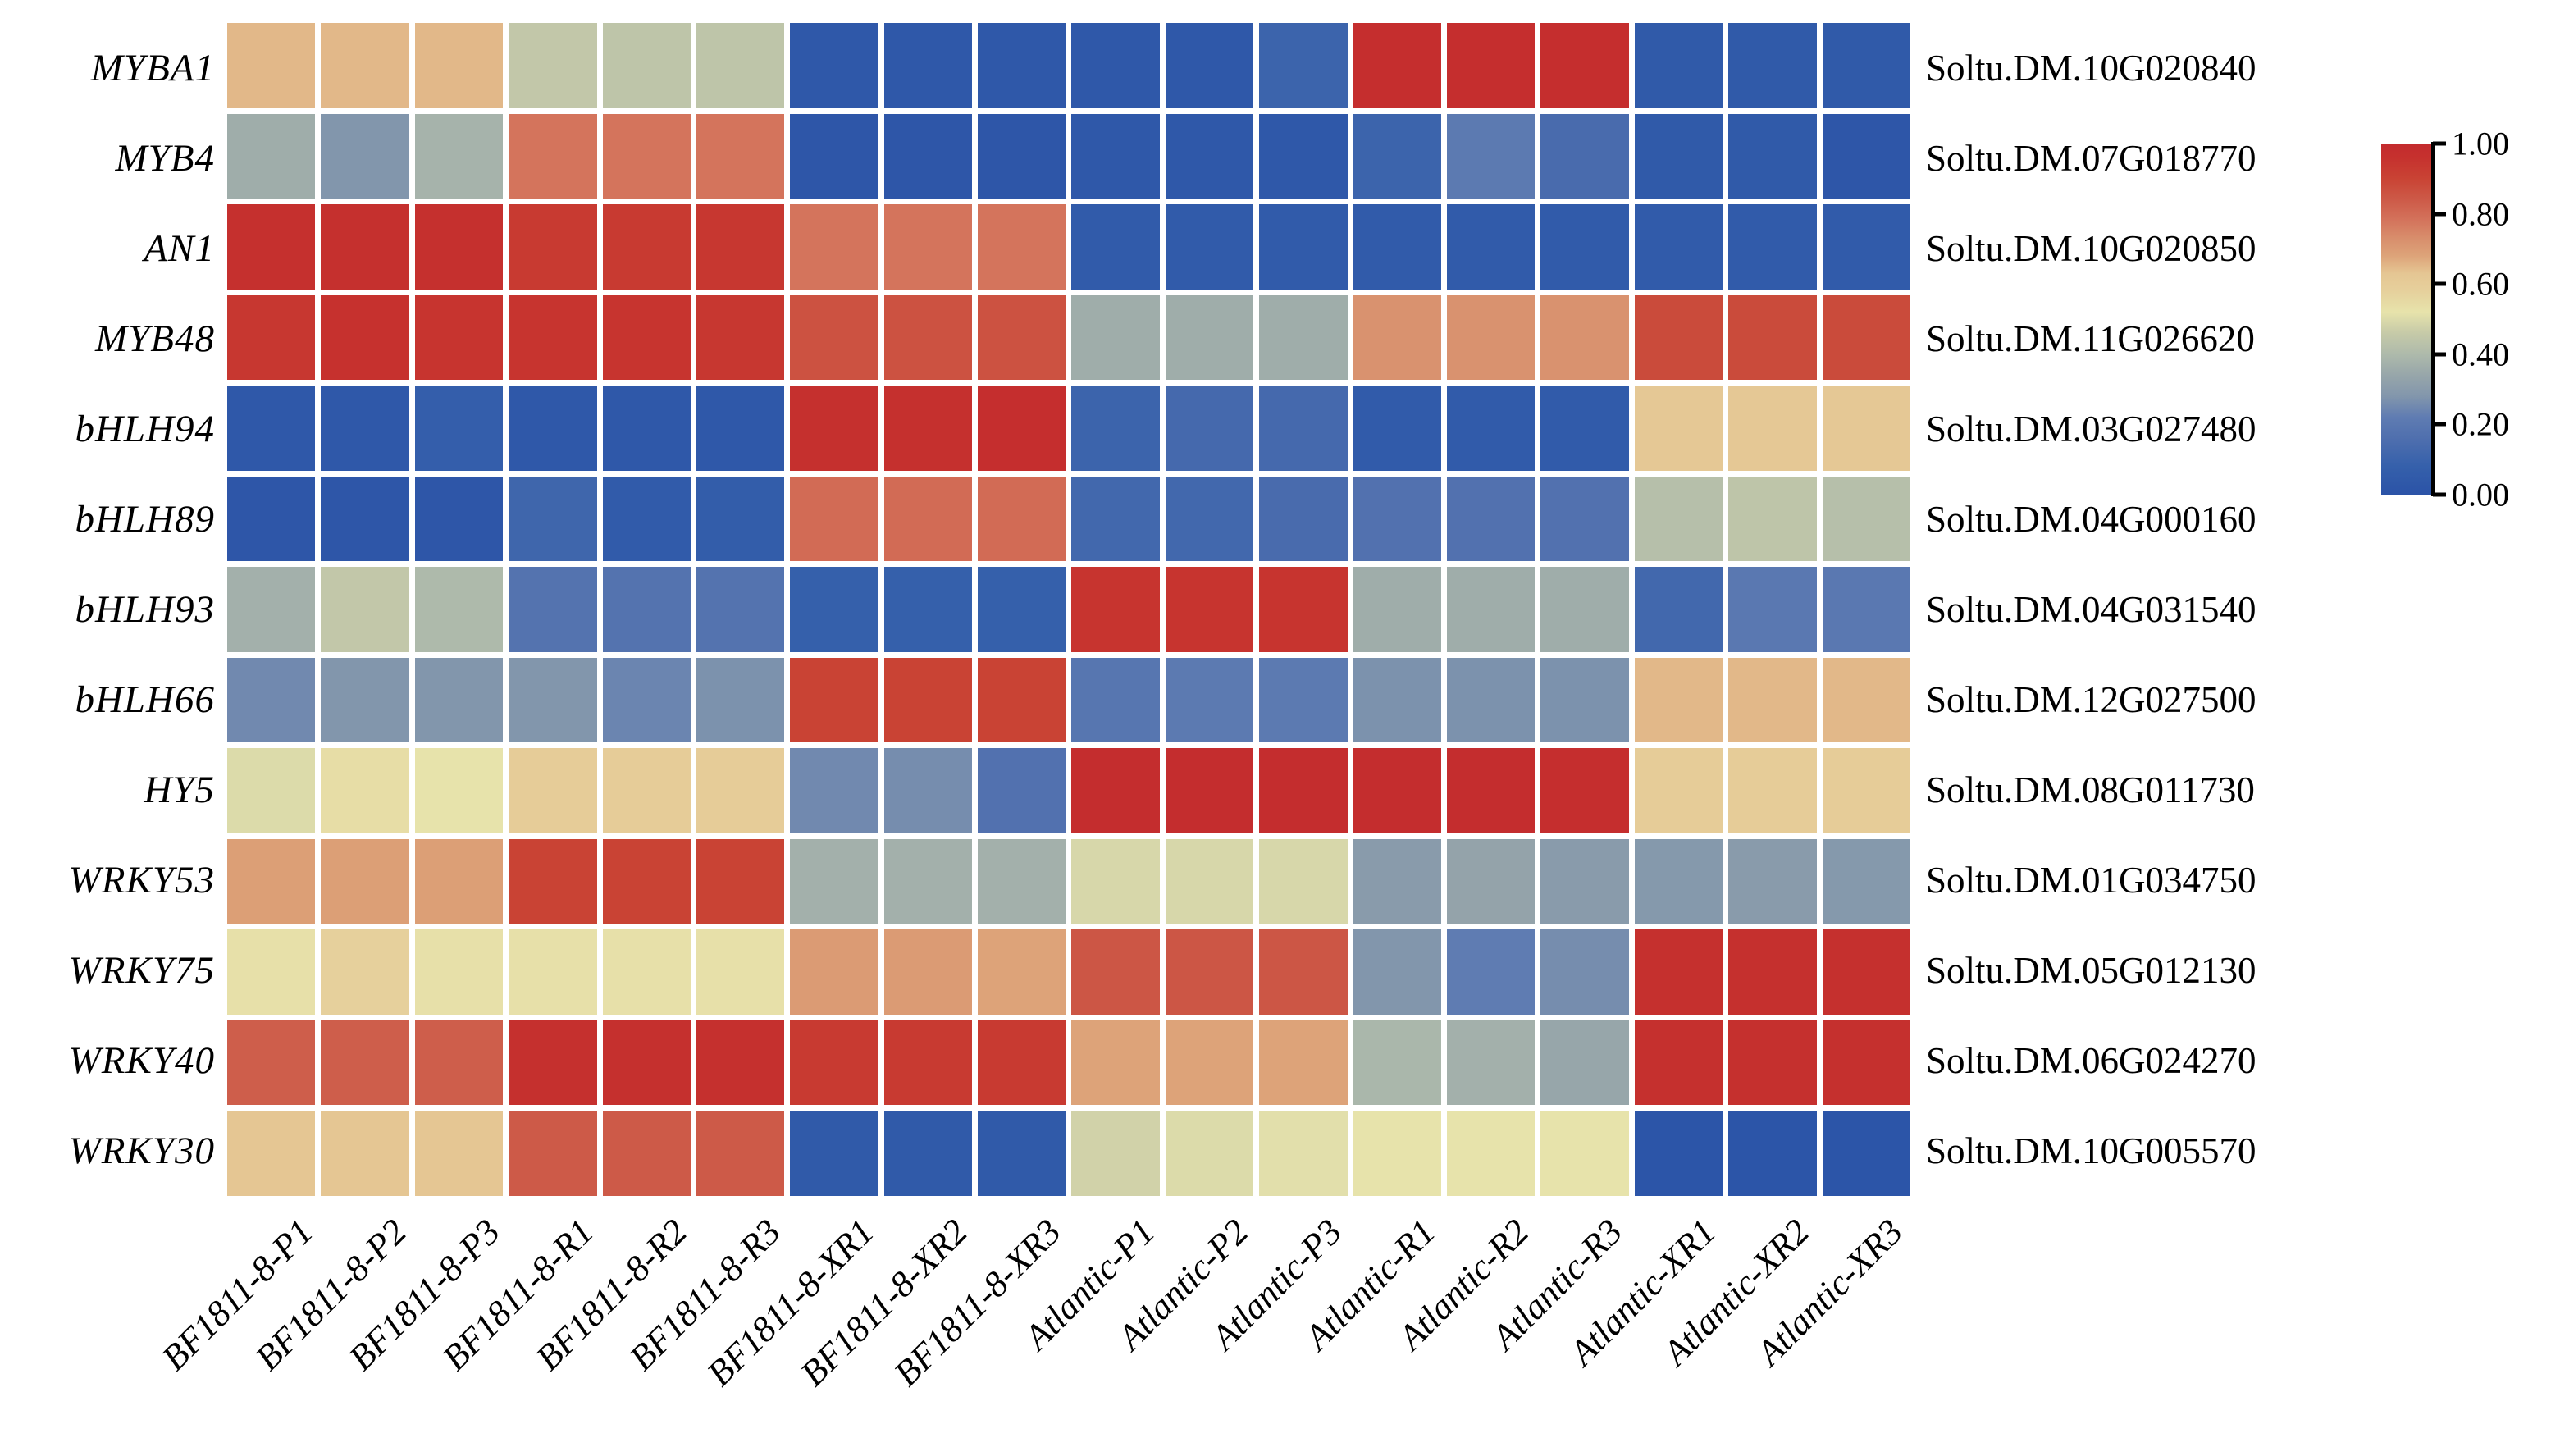 The image size is (2560, 1456). I want to click on gene-id-label: Soltu.DM.03G027480, so click(2091, 429).